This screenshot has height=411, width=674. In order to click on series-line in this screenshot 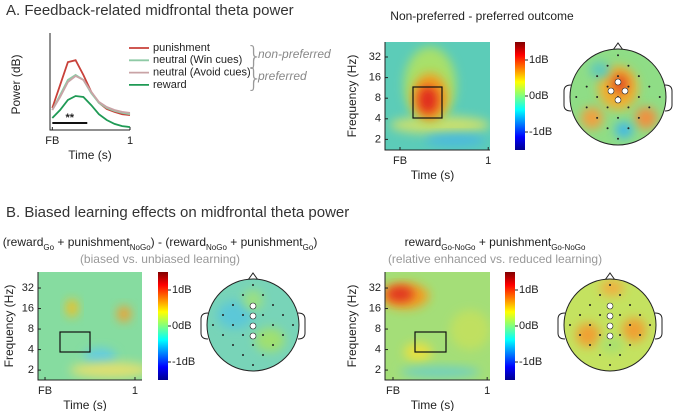, I will do `click(91, 94)`.